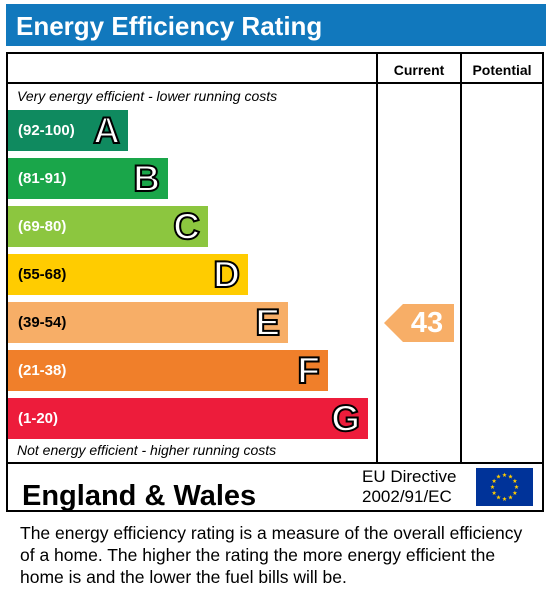  I want to click on chart-title: Energy Efficiency Rating, so click(169, 26).